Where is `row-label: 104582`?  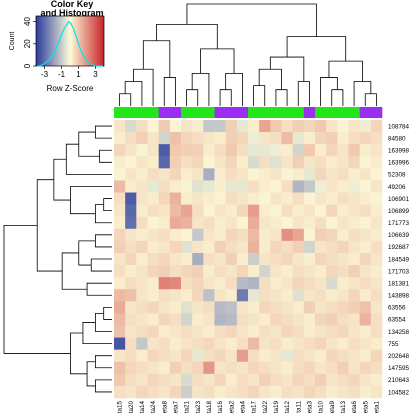 row-label: 104582 is located at coordinates (399, 392).